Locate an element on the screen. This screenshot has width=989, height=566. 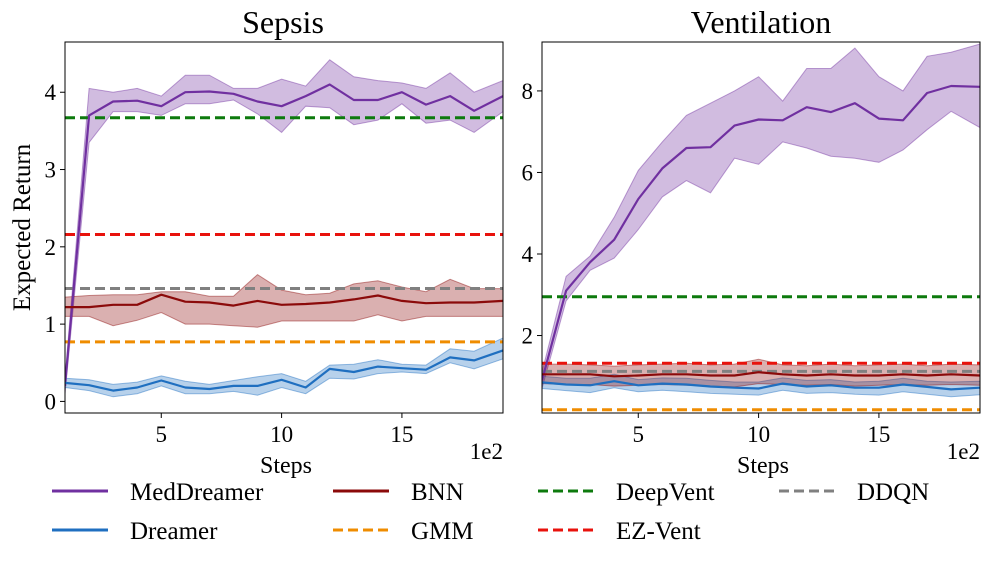
ventilation-x-tick-label: 10 is located at coordinates (758, 434).